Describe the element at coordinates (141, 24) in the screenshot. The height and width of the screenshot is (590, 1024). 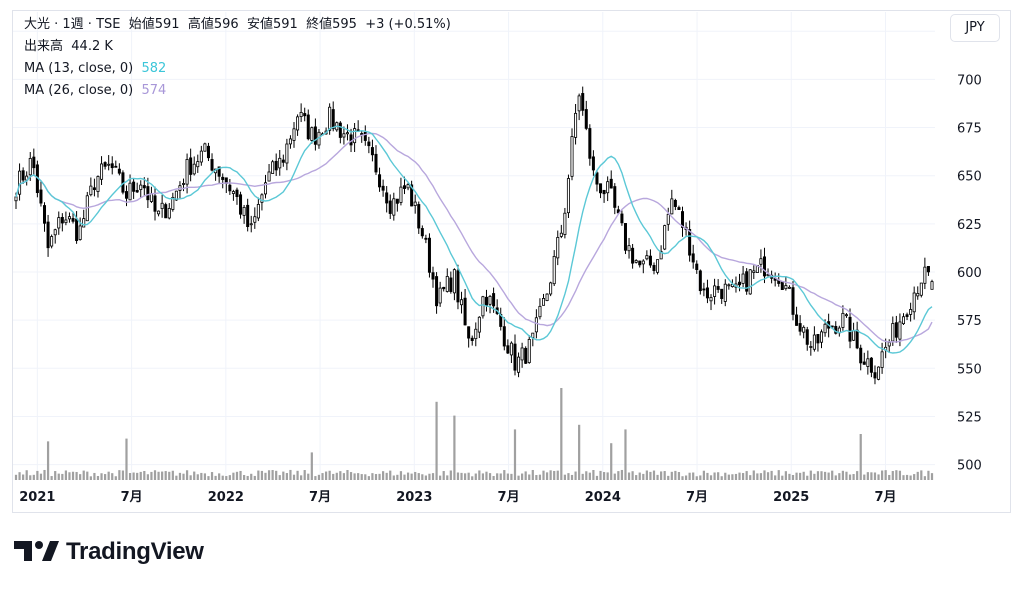
I see `open-label: 始値` at that location.